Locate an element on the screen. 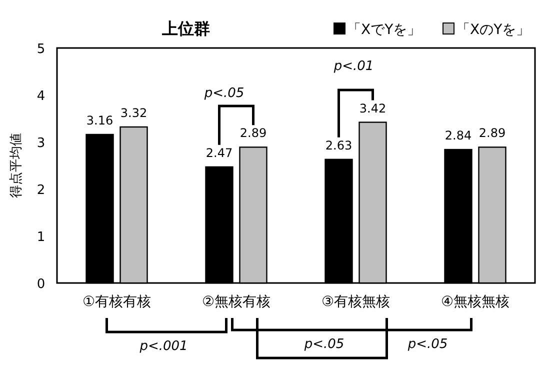  x-tick-label: ④無核無核 is located at coordinates (475, 302).